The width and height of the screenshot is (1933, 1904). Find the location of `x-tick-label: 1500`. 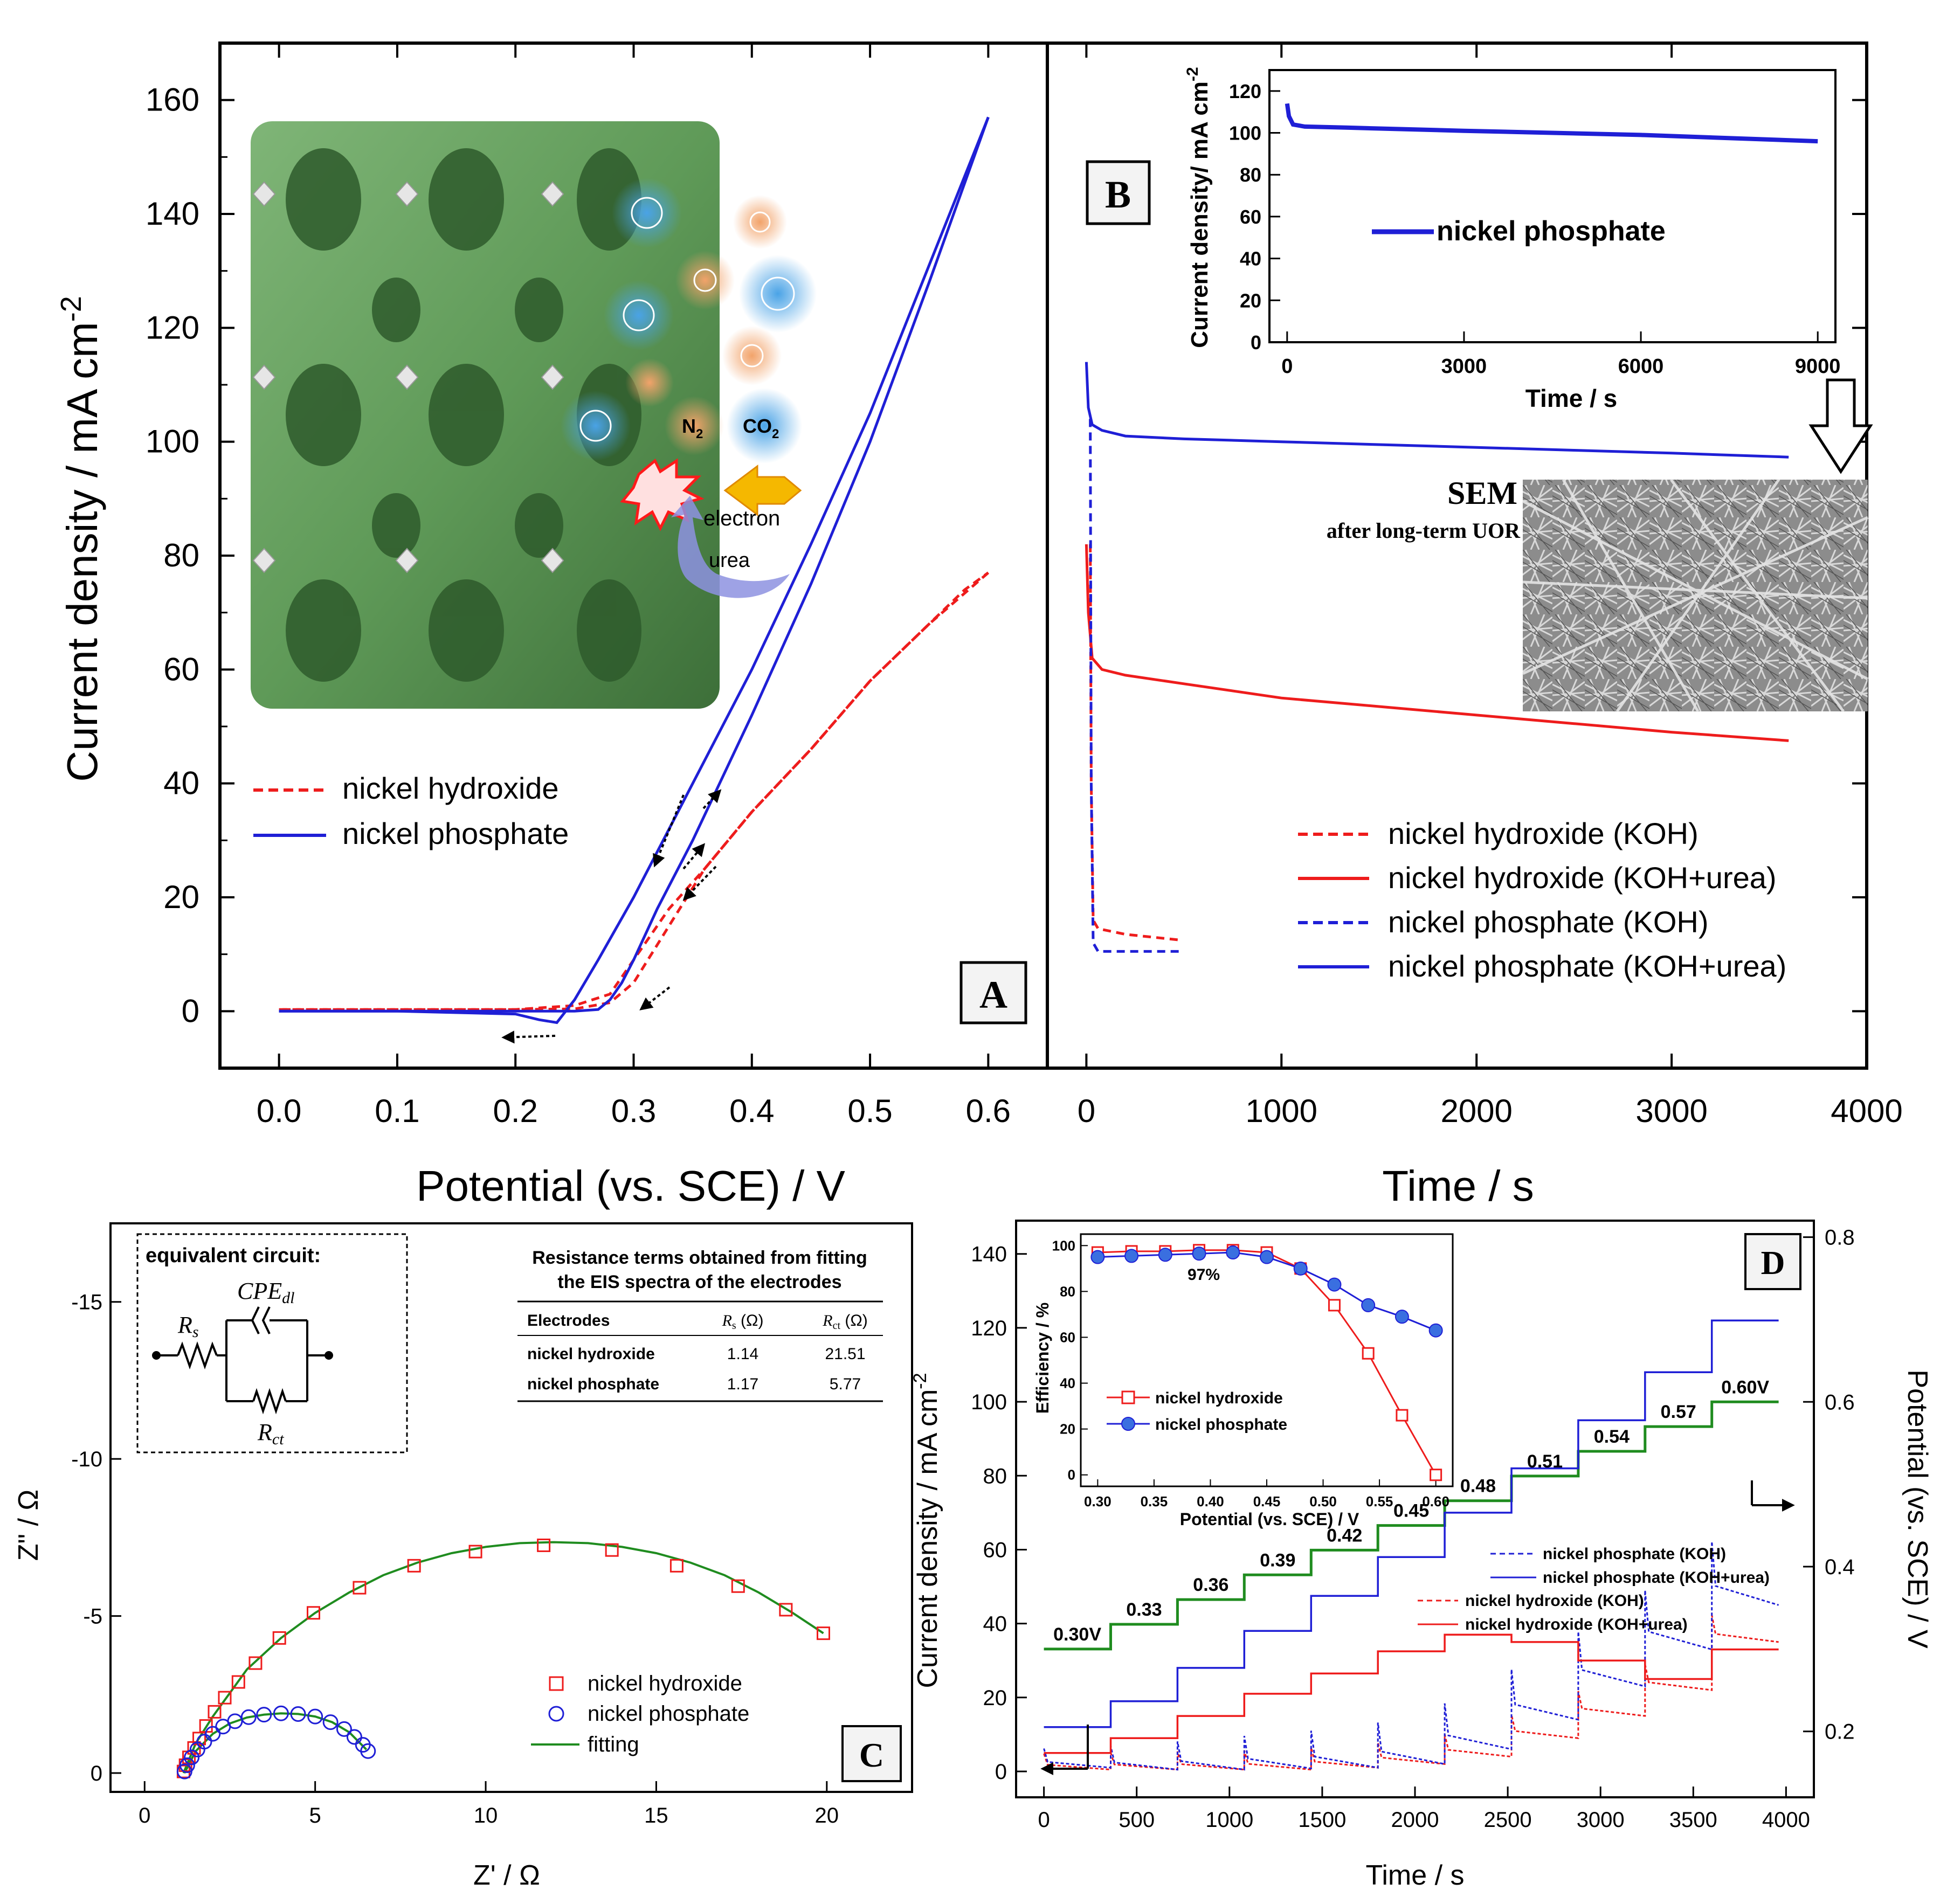

x-tick-label: 1500 is located at coordinates (1322, 1820).